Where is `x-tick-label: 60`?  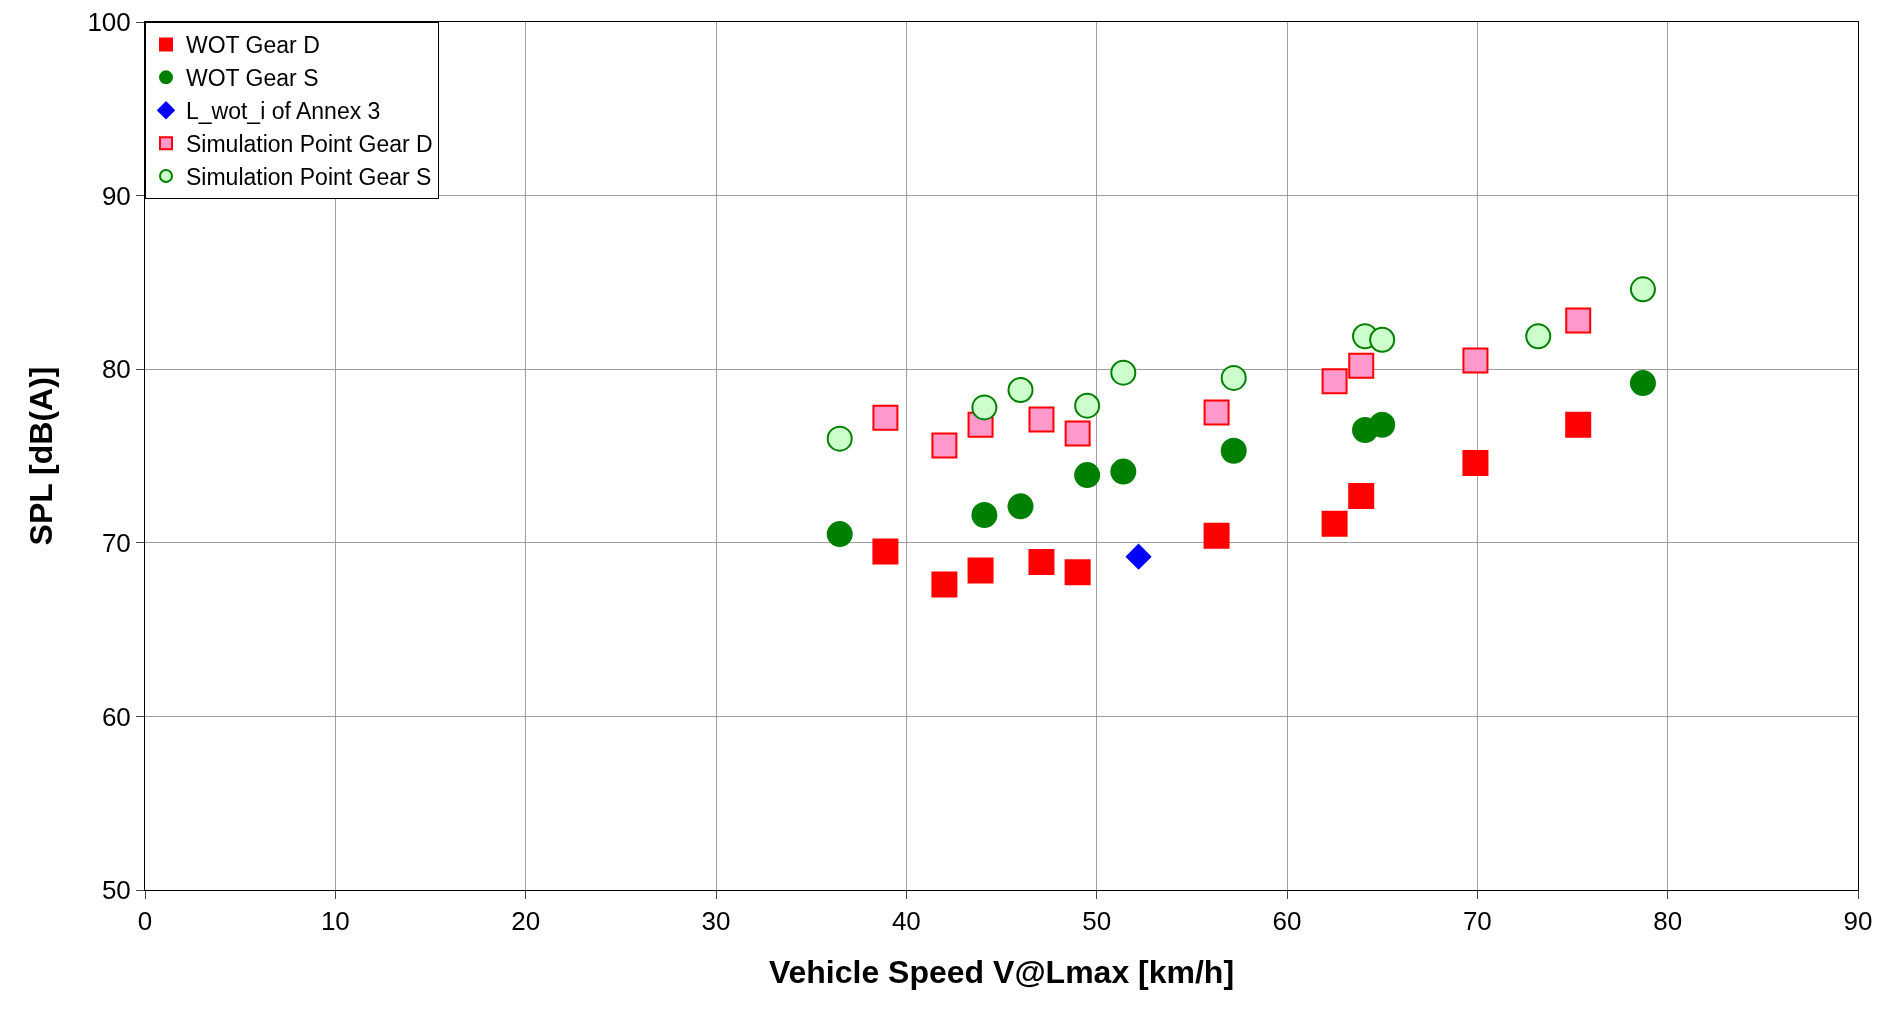
x-tick-label: 60 is located at coordinates (1287, 921).